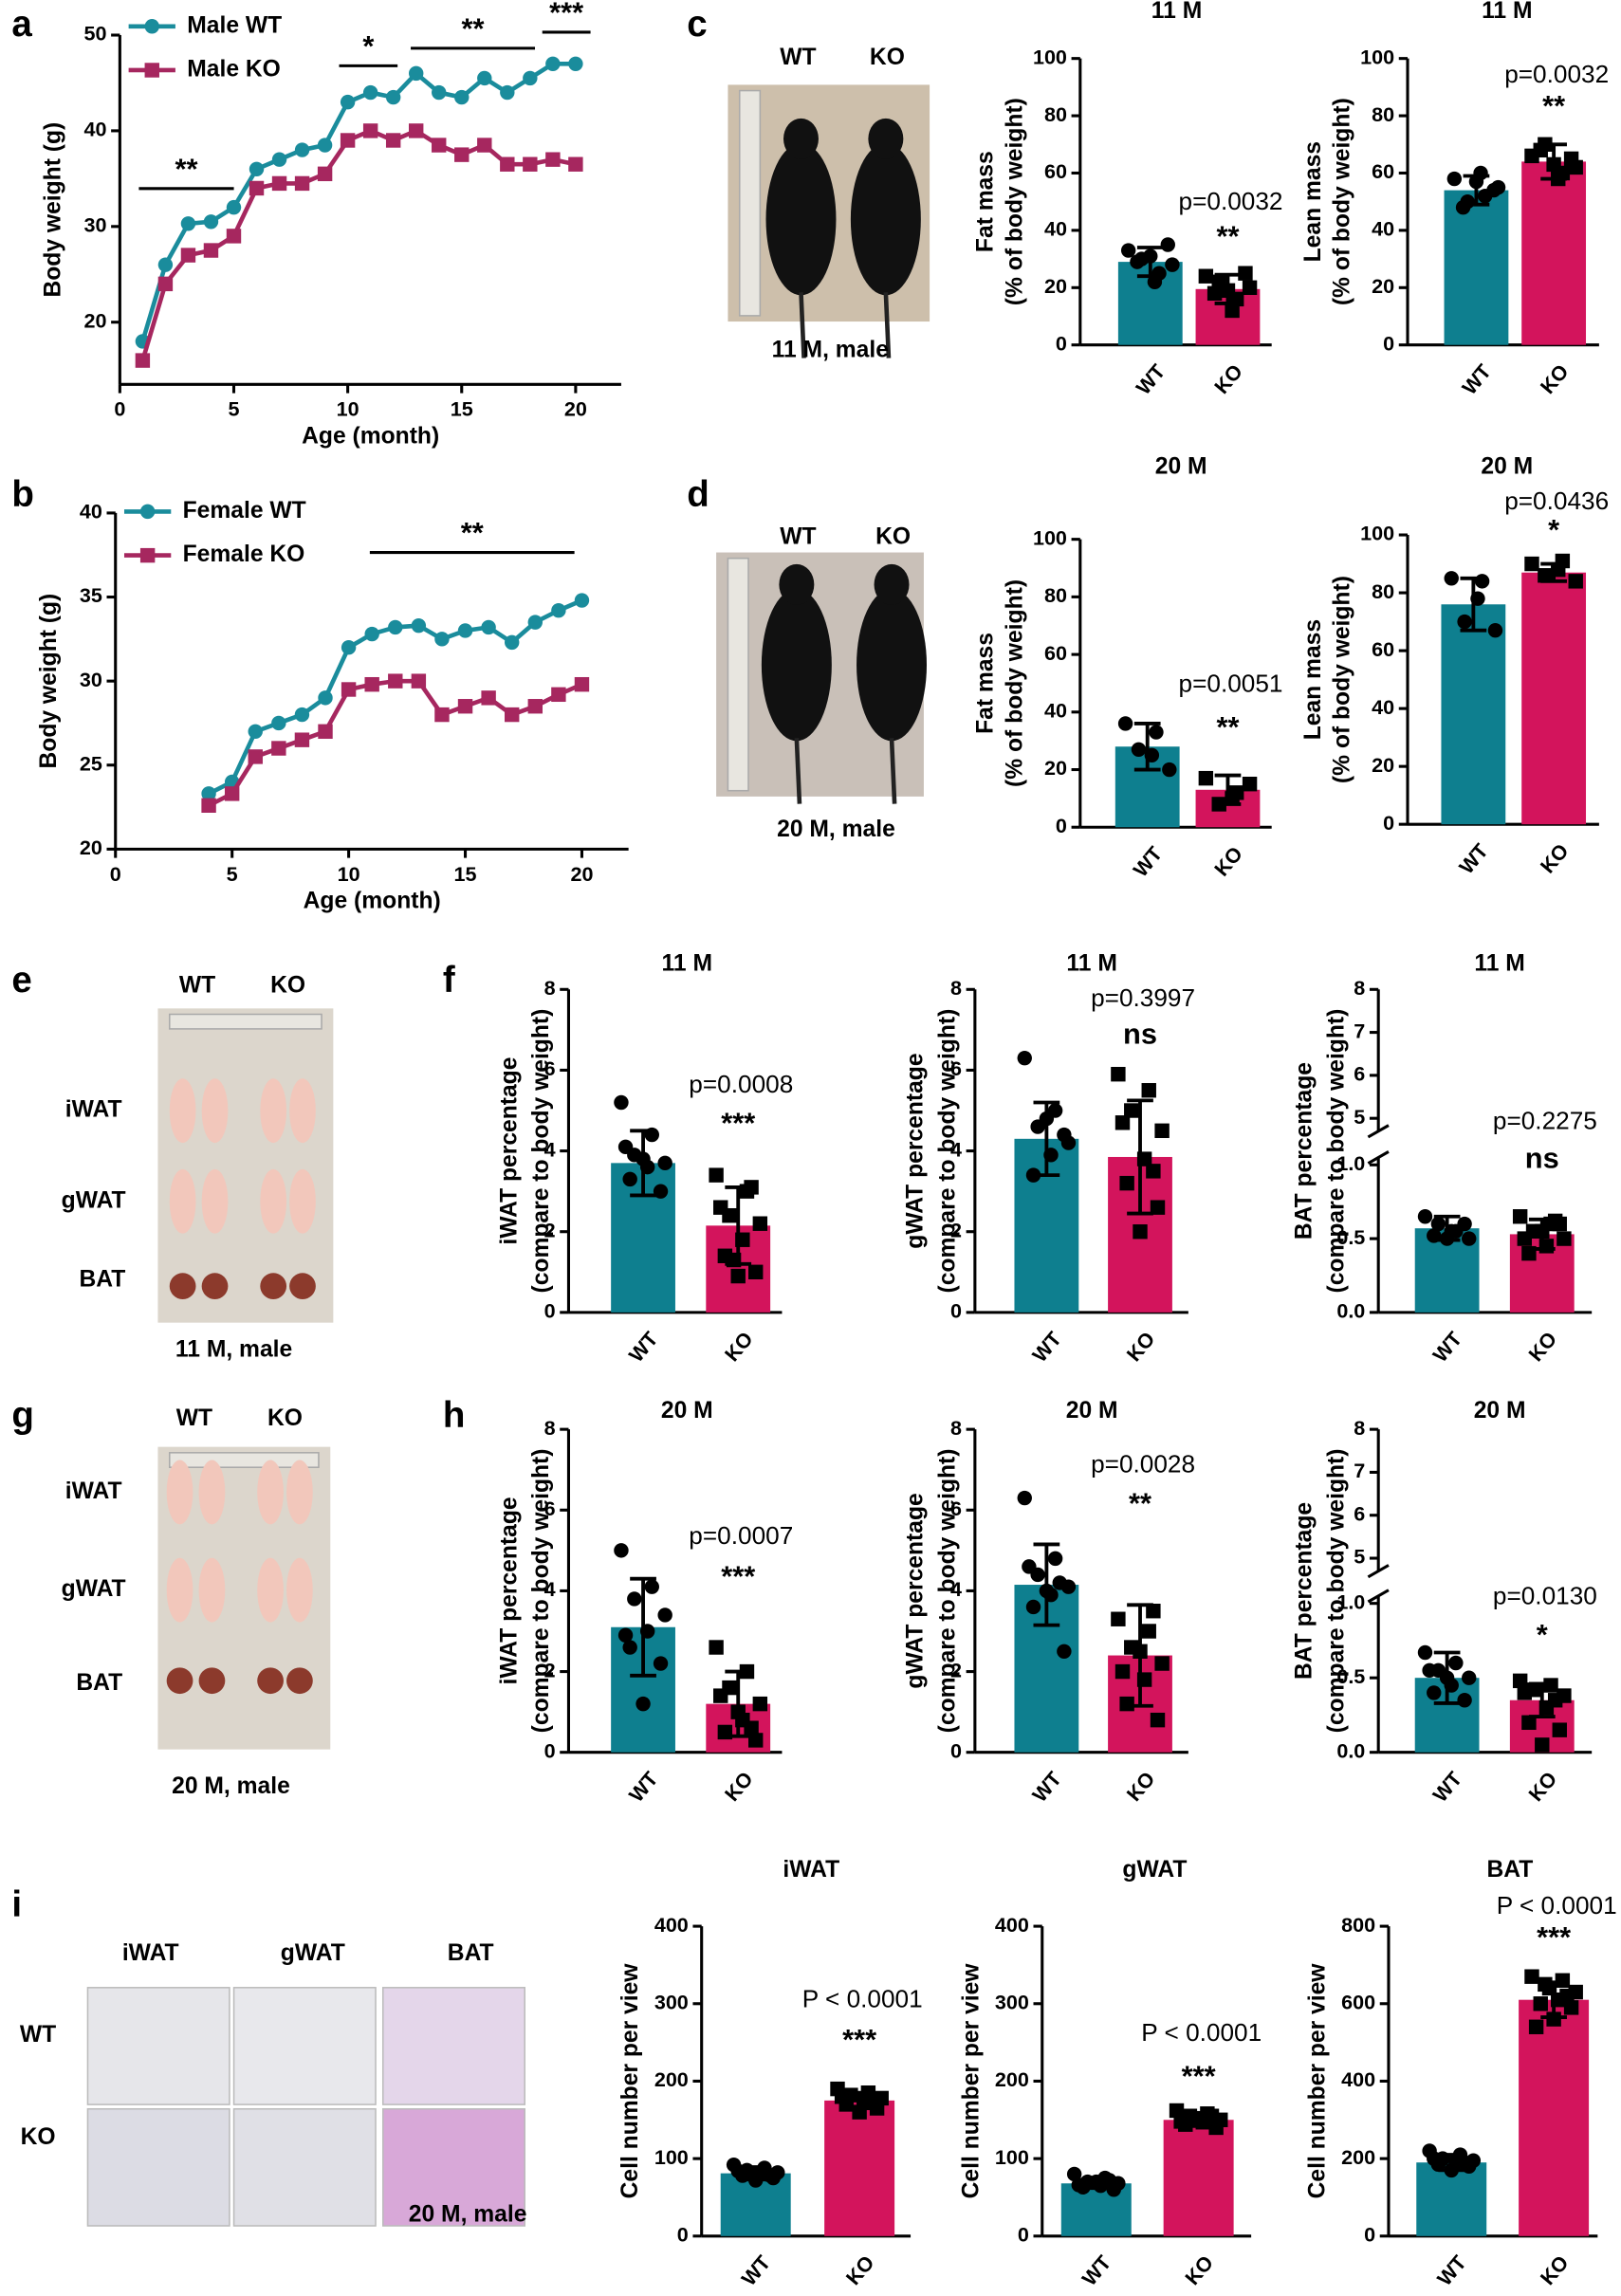 The width and height of the screenshot is (1621, 2296). Describe the element at coordinates (1379, 1158) in the screenshot. I see `axis-break` at that location.